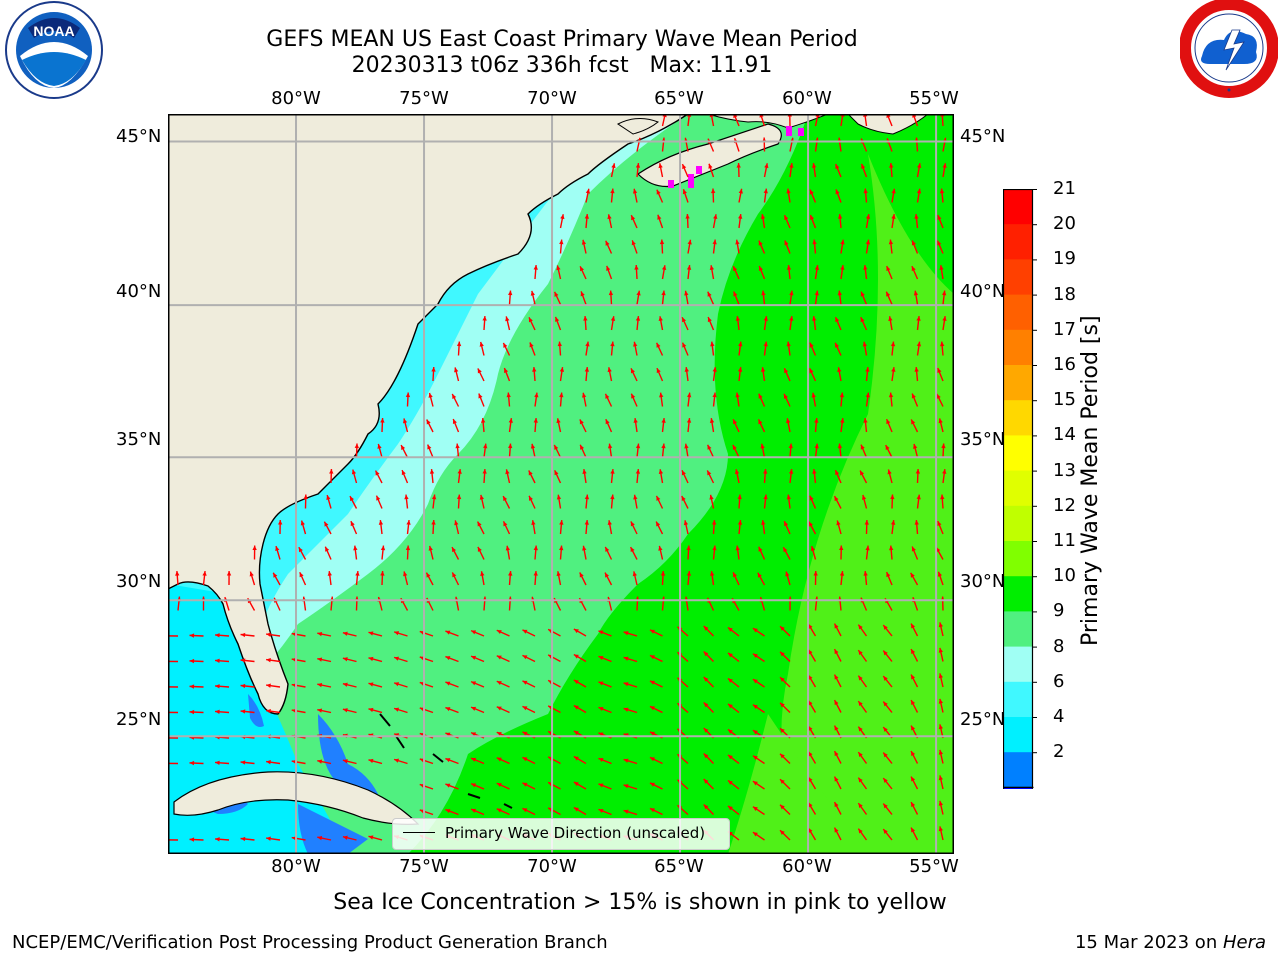 This screenshot has height=960, width=1280. Describe the element at coordinates (508, 806) in the screenshot. I see `bahamas-island` at that location.